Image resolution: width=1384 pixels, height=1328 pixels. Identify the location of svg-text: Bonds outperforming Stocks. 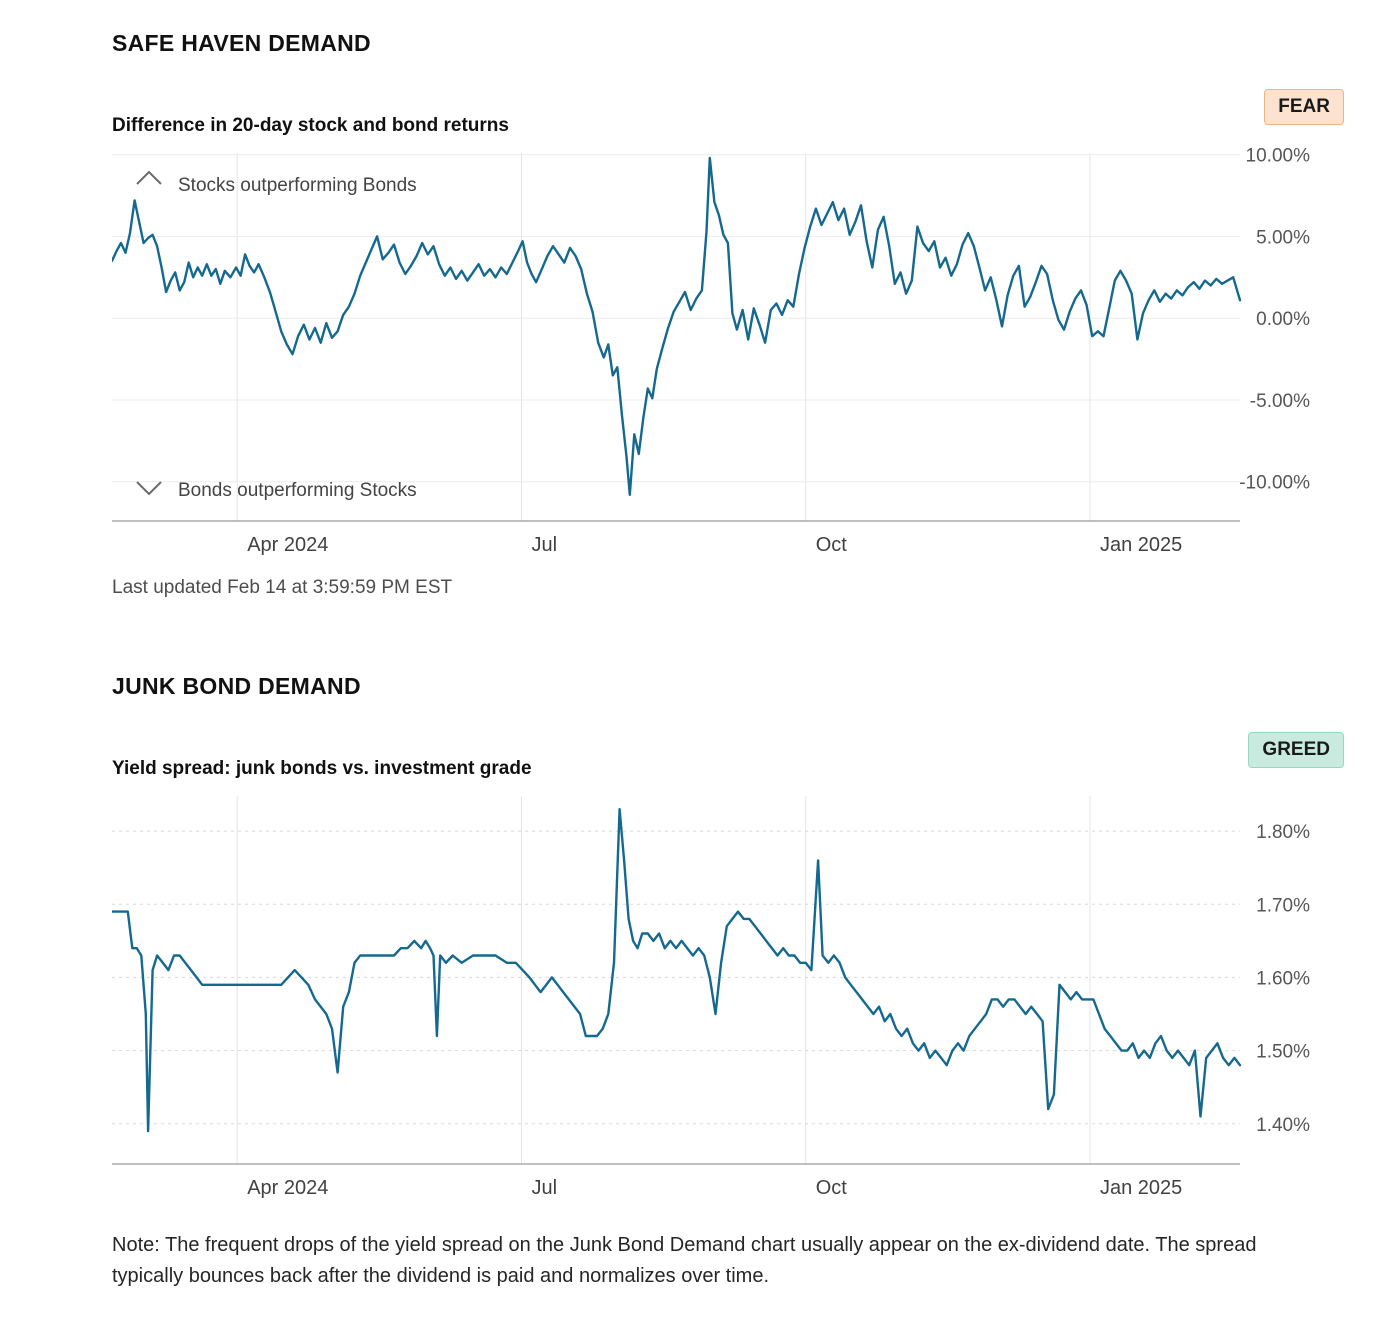
(297, 490).